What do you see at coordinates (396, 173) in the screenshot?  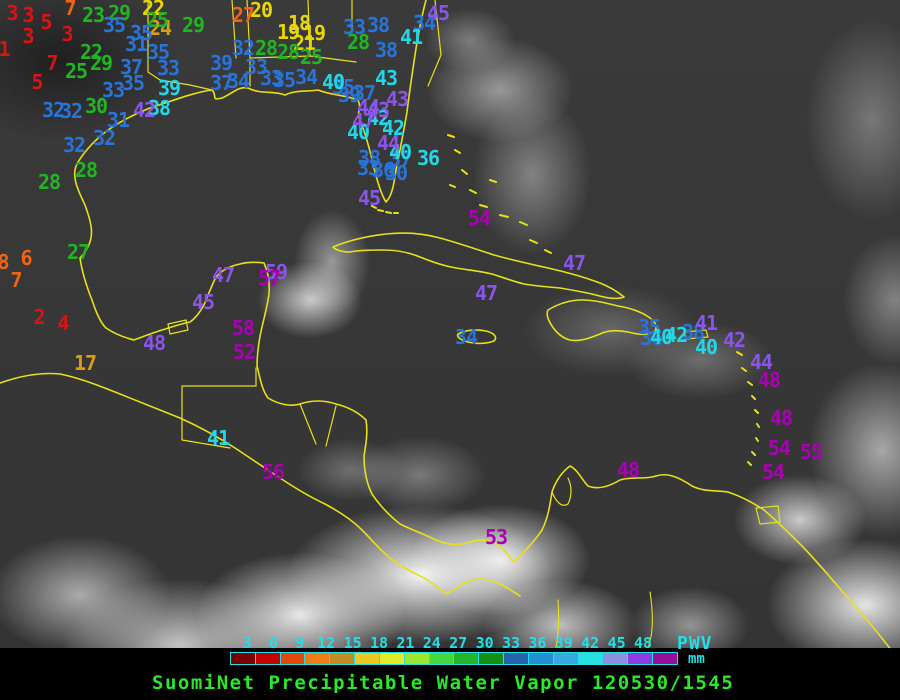 I see `station-value: 30` at bounding box center [396, 173].